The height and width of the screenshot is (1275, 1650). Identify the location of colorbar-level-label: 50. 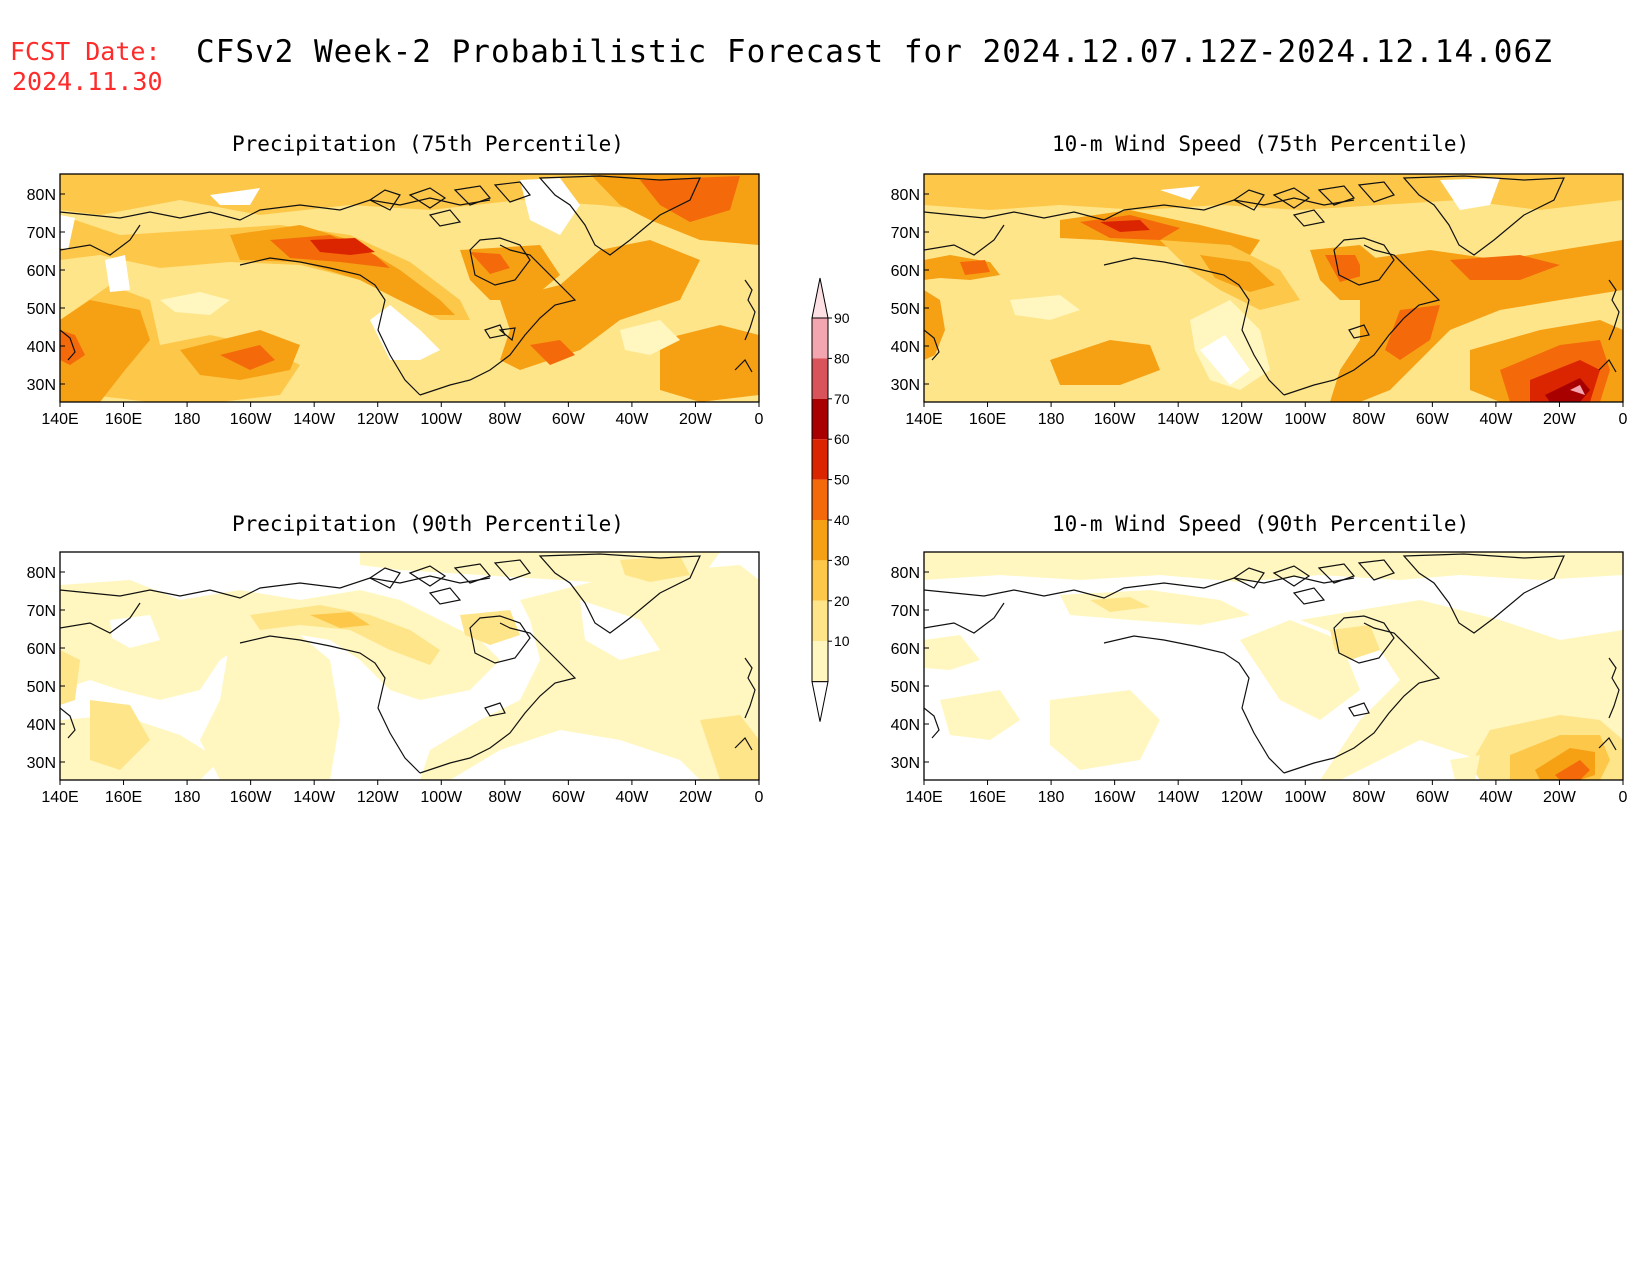
(842, 480).